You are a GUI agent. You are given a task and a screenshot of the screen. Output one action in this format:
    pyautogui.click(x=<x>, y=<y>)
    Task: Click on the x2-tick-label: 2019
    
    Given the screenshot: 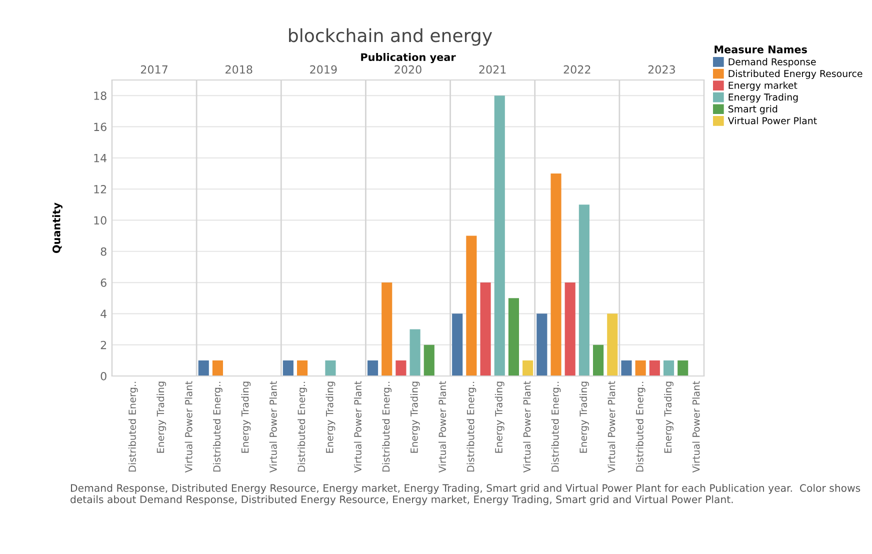 What is the action you would take?
    pyautogui.click(x=323, y=69)
    